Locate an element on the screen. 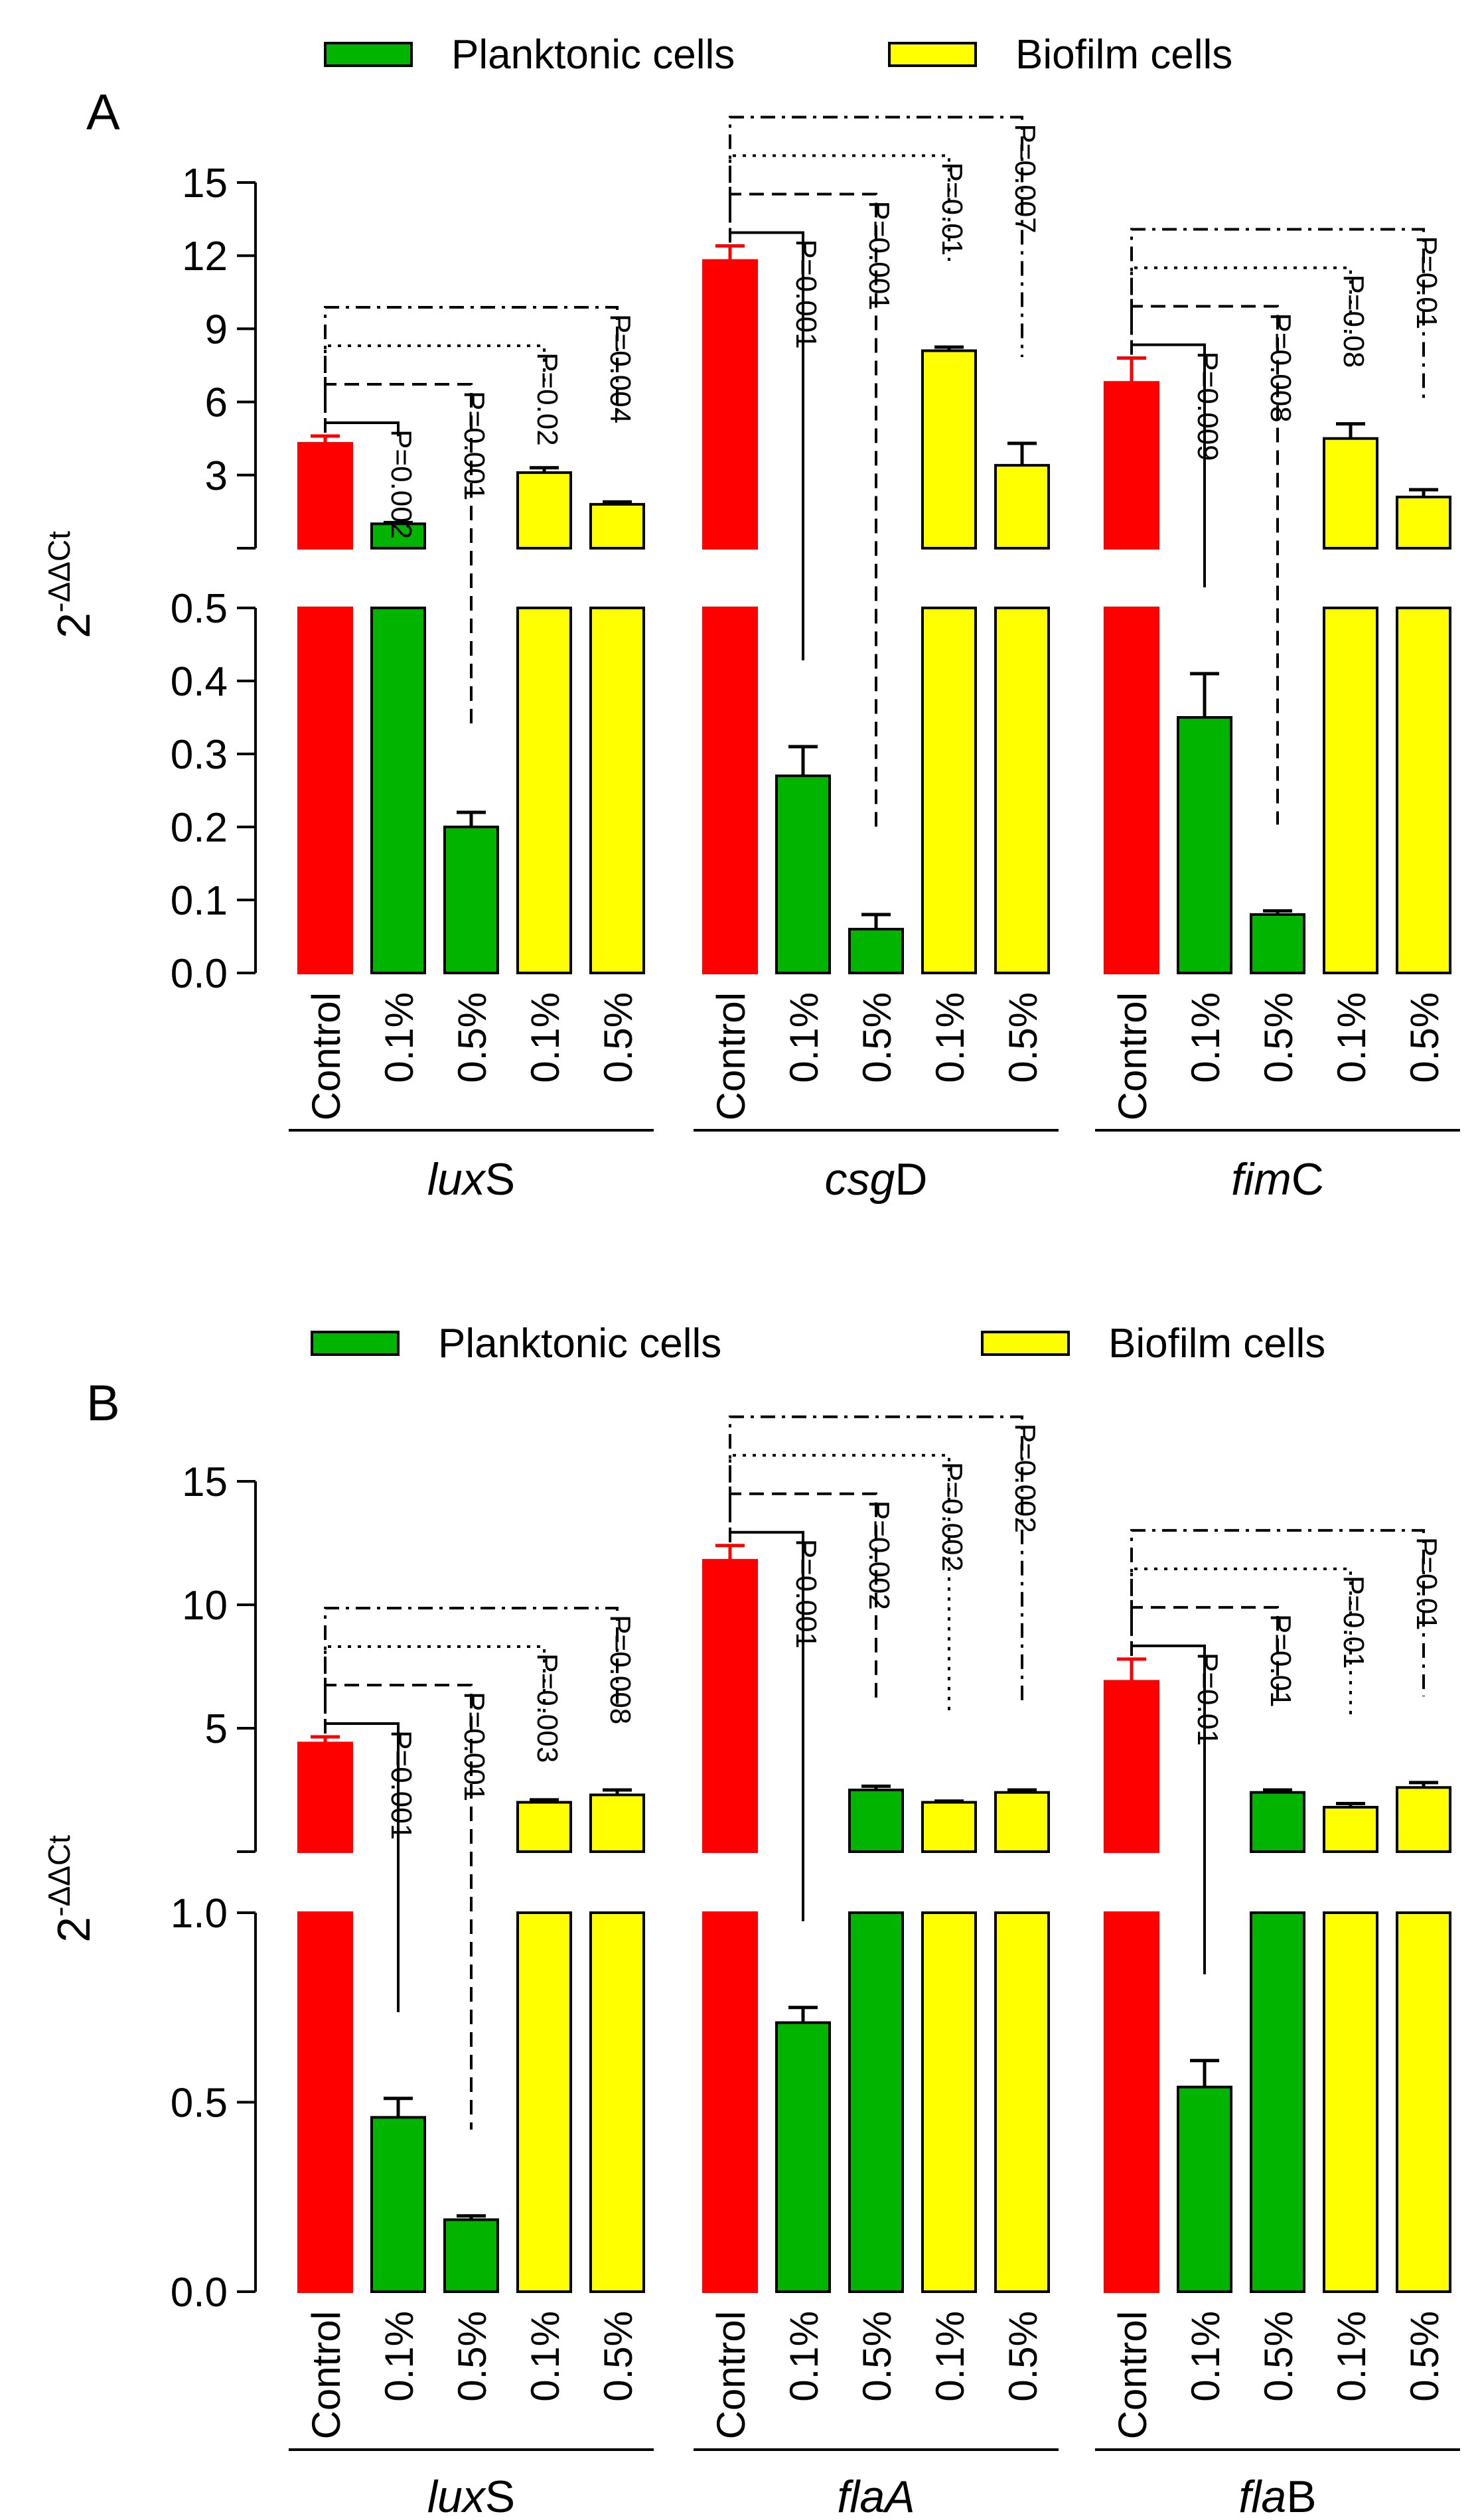 The height and width of the screenshot is (2520, 1480). bar-flaA-2-upper is located at coordinates (876, 1821).